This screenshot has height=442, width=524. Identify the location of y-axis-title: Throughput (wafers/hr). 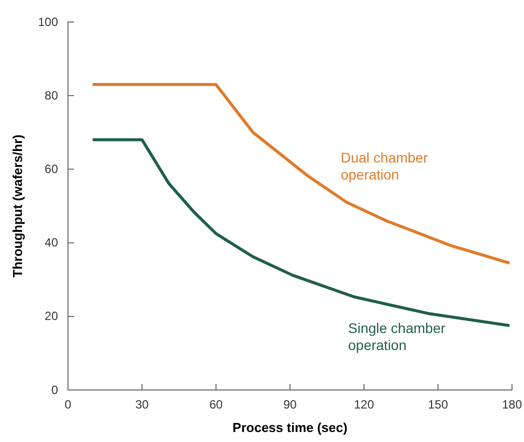
(17, 206).